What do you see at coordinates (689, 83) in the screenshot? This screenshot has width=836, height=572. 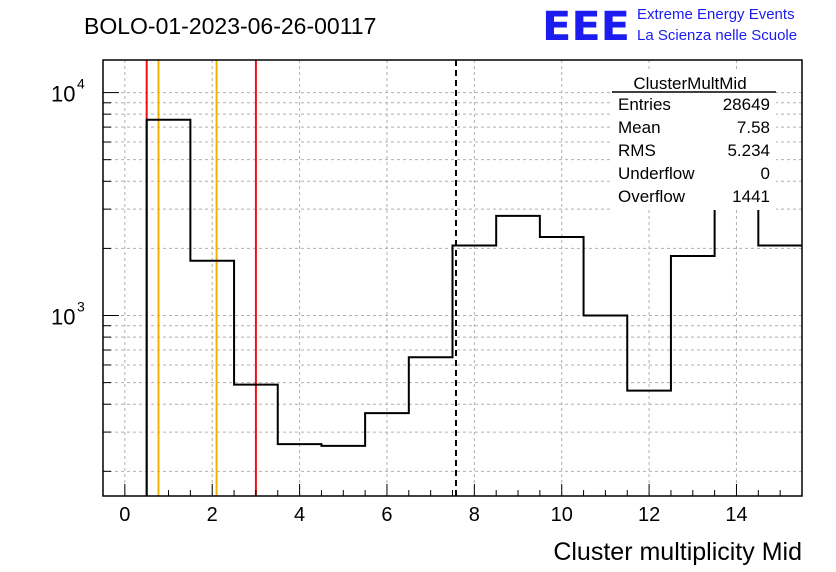 I see `stats-title: ClusterMultMid` at bounding box center [689, 83].